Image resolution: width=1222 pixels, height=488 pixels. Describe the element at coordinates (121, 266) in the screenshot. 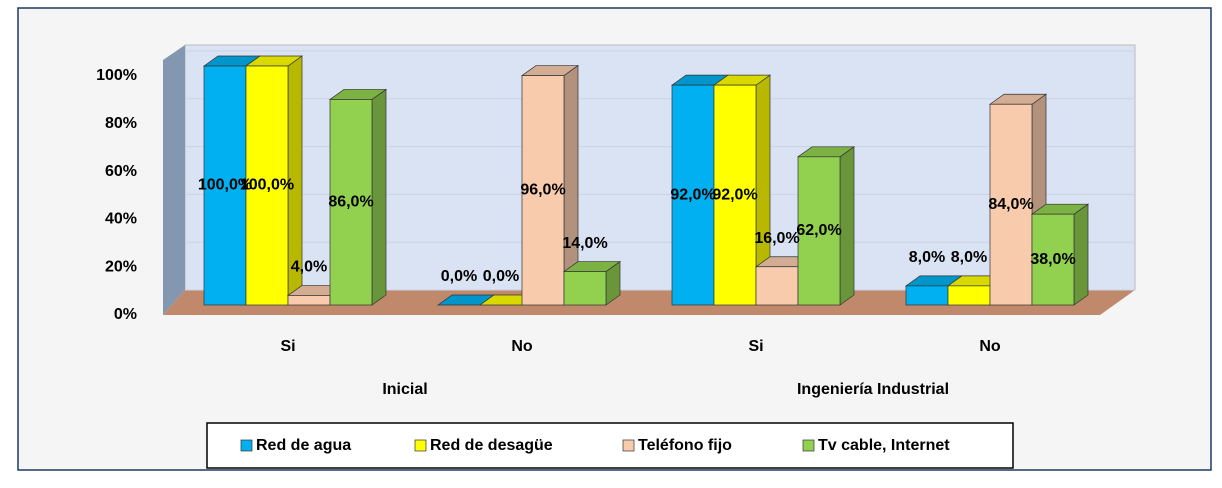

I see `y-tick-label: 20%` at that location.